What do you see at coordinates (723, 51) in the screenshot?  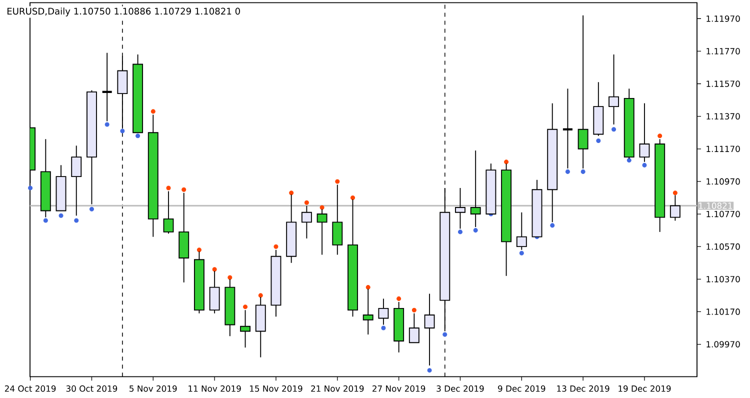 I see `y-tick-label: 1.11770` at bounding box center [723, 51].